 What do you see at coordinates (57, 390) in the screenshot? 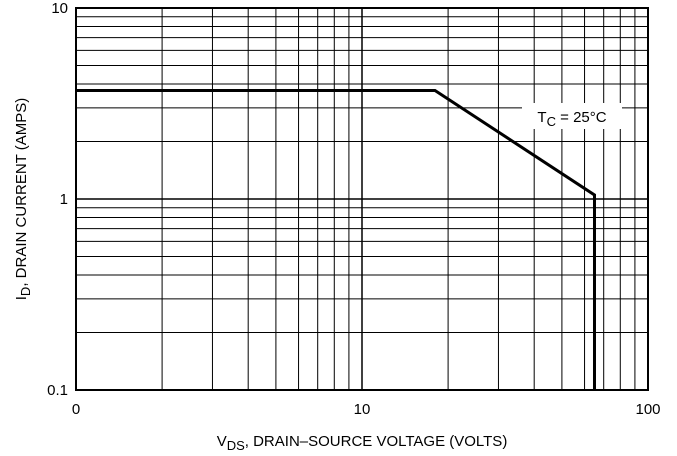
I see `y-tick-label: 0.1` at bounding box center [57, 390].